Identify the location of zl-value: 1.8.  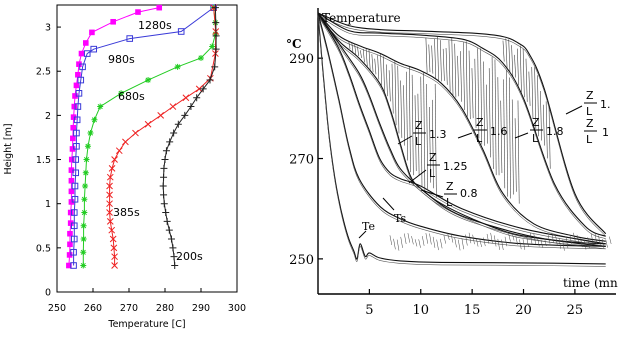
(555, 131).